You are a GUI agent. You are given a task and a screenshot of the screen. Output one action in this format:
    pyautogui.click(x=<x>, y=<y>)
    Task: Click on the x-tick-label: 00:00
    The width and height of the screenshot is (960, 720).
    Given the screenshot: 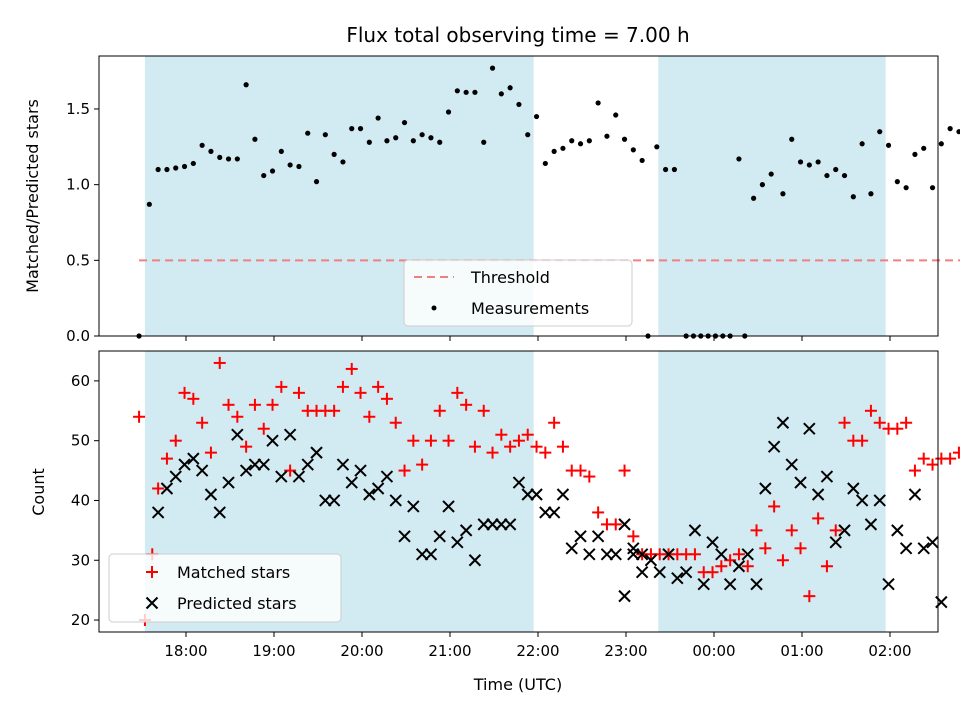 What is the action you would take?
    pyautogui.click(x=713, y=651)
    